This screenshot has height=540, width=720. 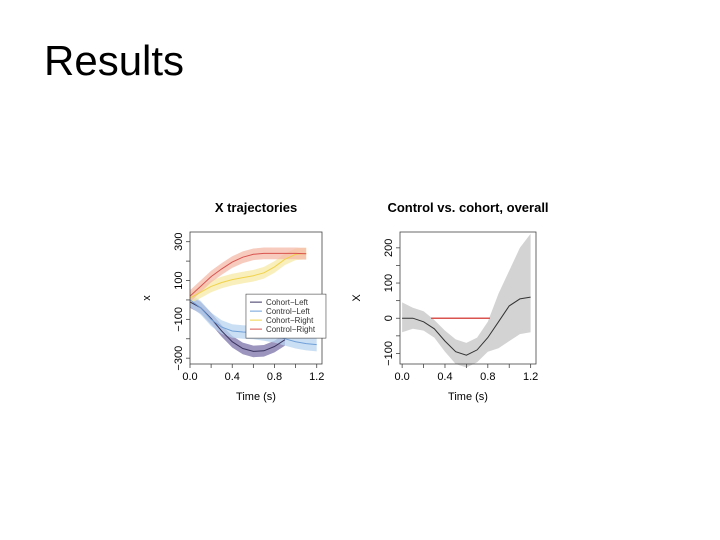 I want to click on chart-0-legend-label-3: Control−Right, so click(x=291, y=329).